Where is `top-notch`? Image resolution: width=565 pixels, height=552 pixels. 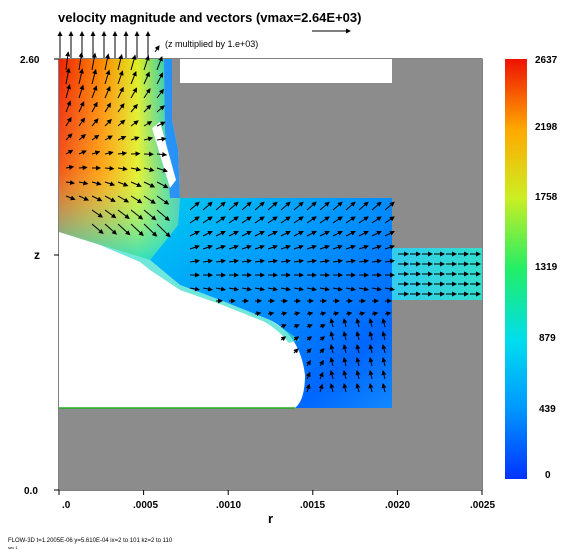 top-notch is located at coordinates (286, 71).